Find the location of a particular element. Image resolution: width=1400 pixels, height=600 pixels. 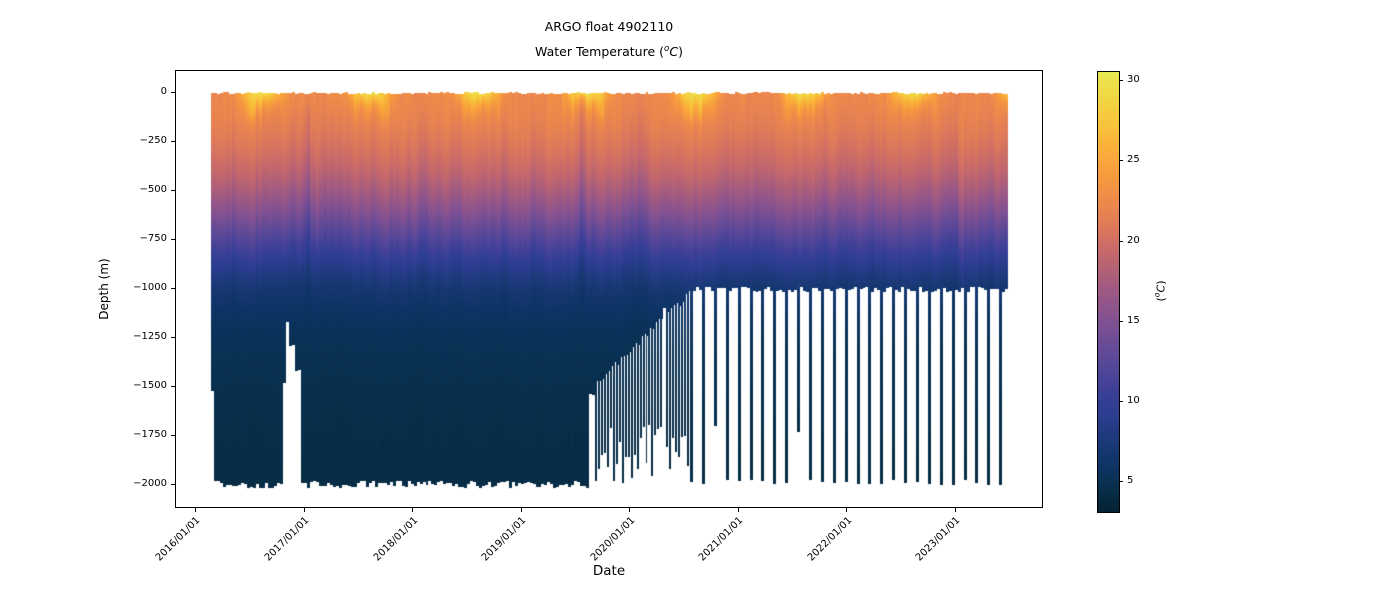

colorbar-gradient is located at coordinates (1108, 292).